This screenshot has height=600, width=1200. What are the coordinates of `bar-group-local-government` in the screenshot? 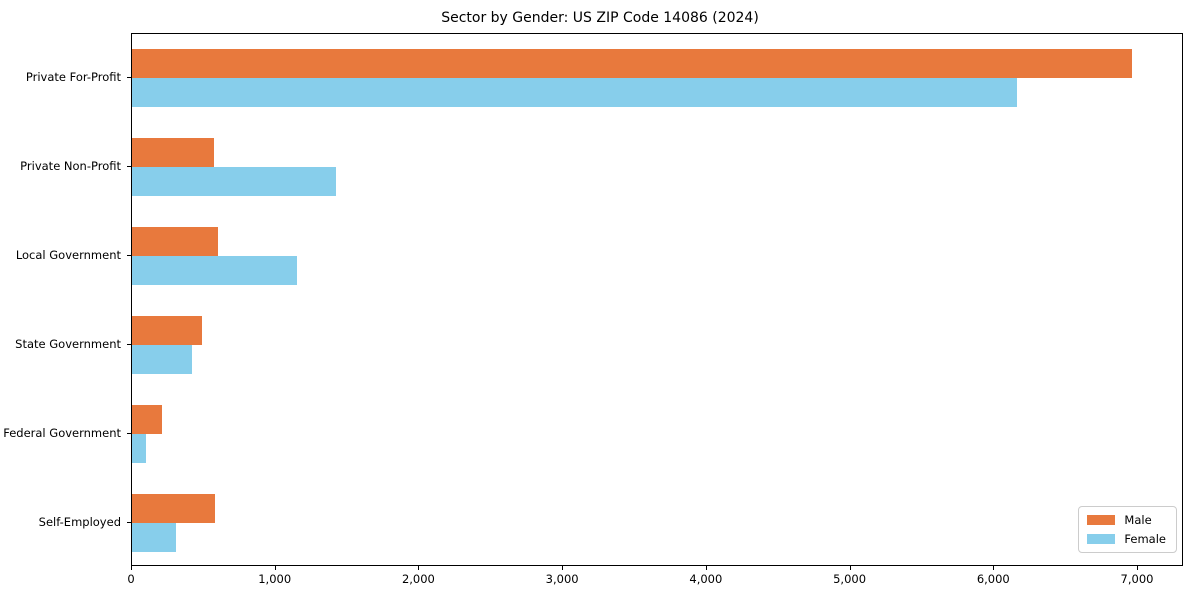 It's located at (657, 256).